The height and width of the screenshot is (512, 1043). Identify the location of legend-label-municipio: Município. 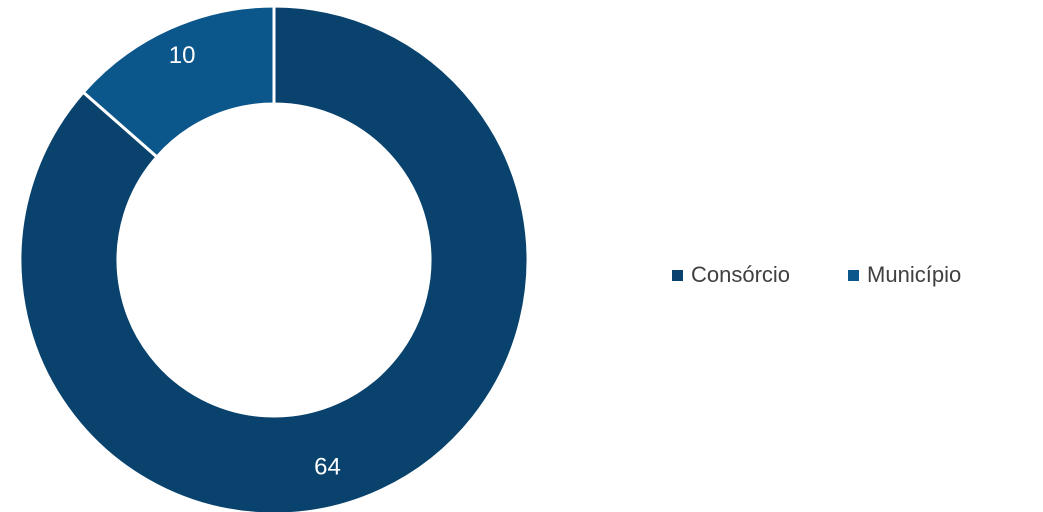
(914, 274).